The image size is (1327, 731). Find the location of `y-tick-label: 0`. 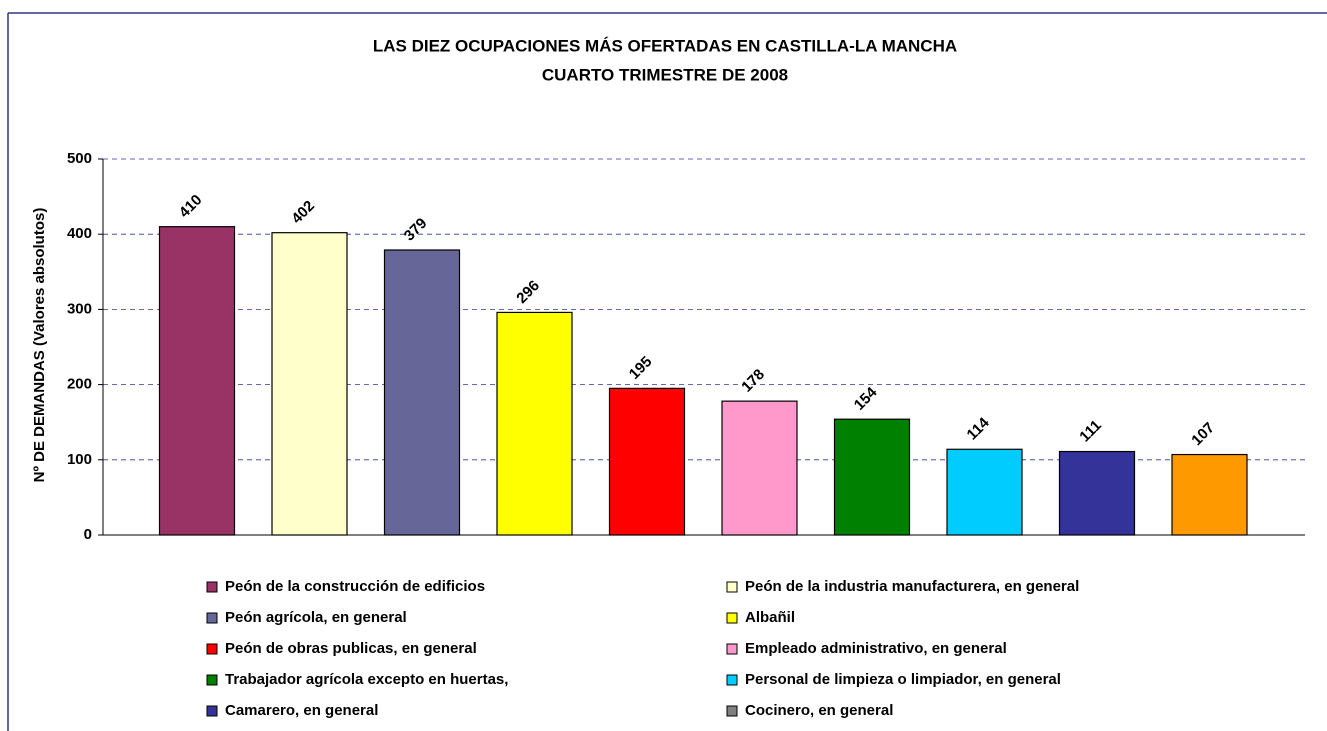

y-tick-label: 0 is located at coordinates (88, 534).